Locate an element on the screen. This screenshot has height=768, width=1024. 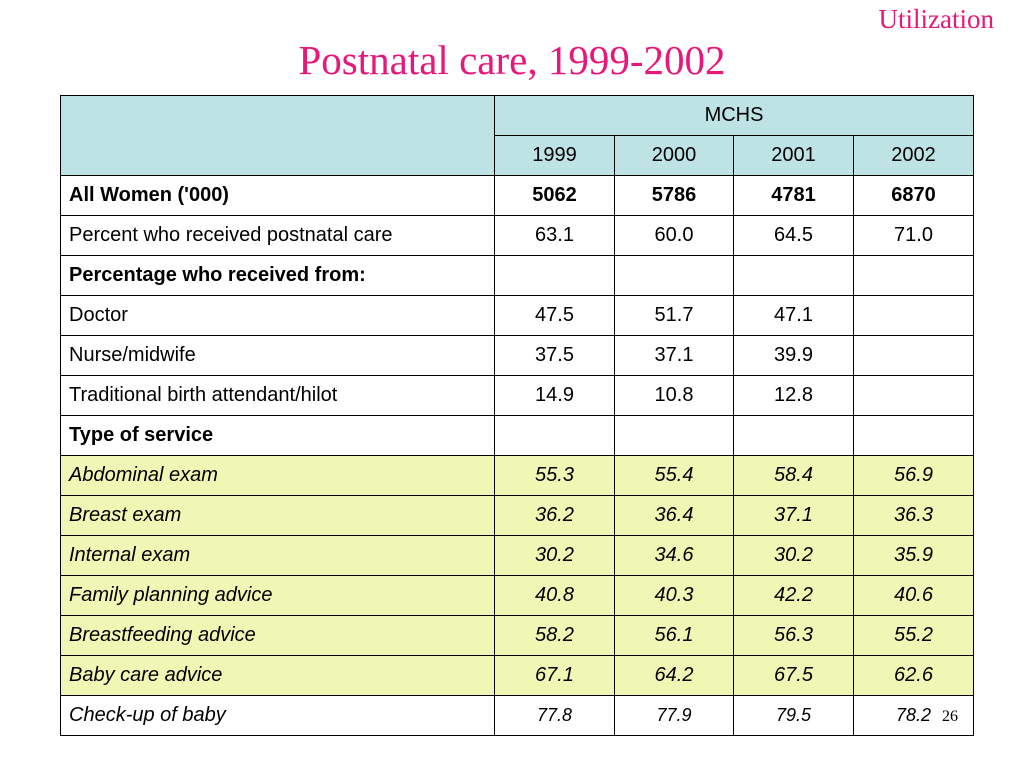
value-cell: 4781 is located at coordinates (793, 195).